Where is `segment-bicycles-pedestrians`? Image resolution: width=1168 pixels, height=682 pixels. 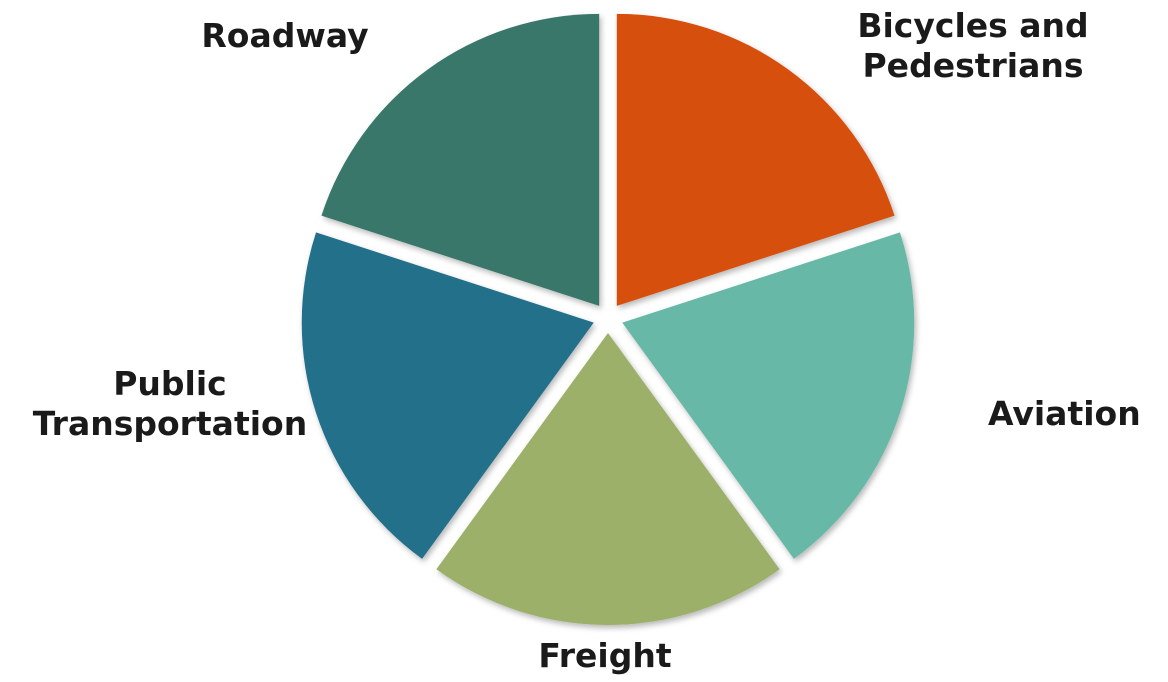
segment-bicycles-pedestrians is located at coordinates (755, 159).